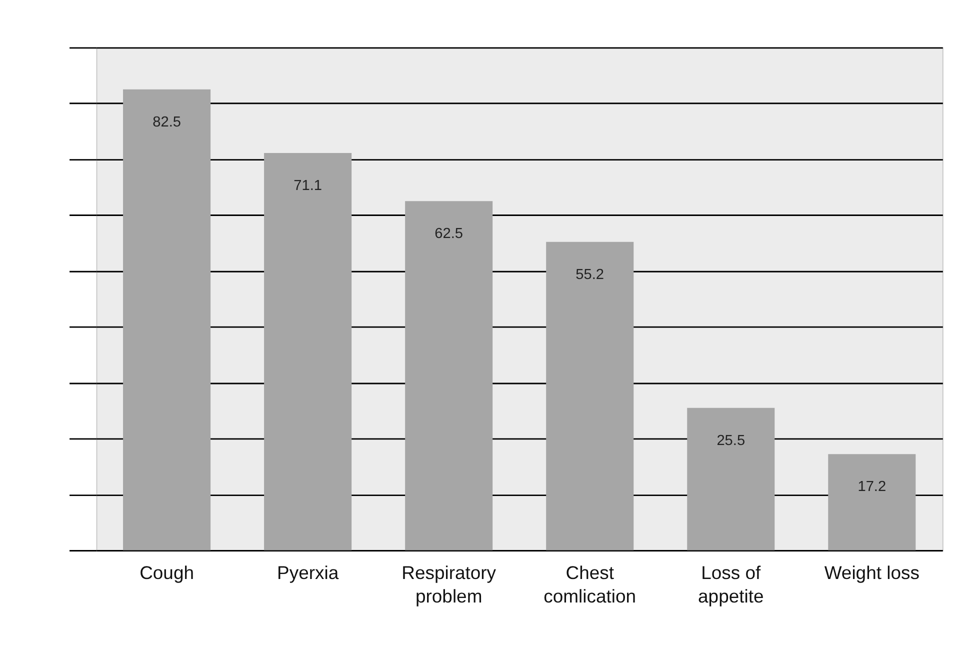  What do you see at coordinates (590, 274) in the screenshot?
I see `data-label: 55.2` at bounding box center [590, 274].